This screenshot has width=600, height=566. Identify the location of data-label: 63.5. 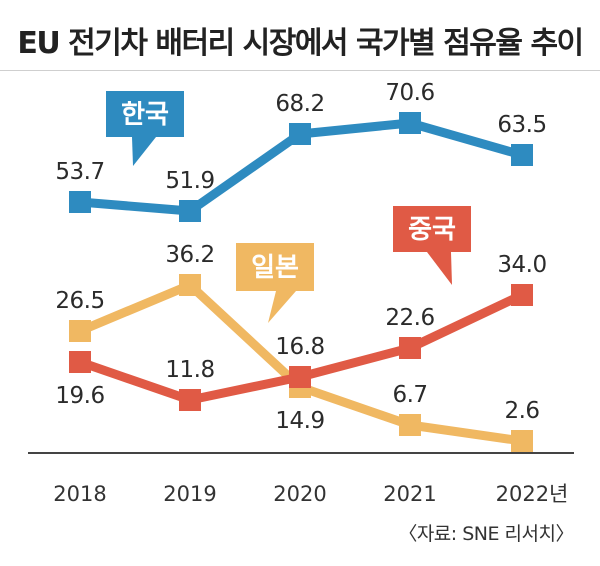
(521, 125).